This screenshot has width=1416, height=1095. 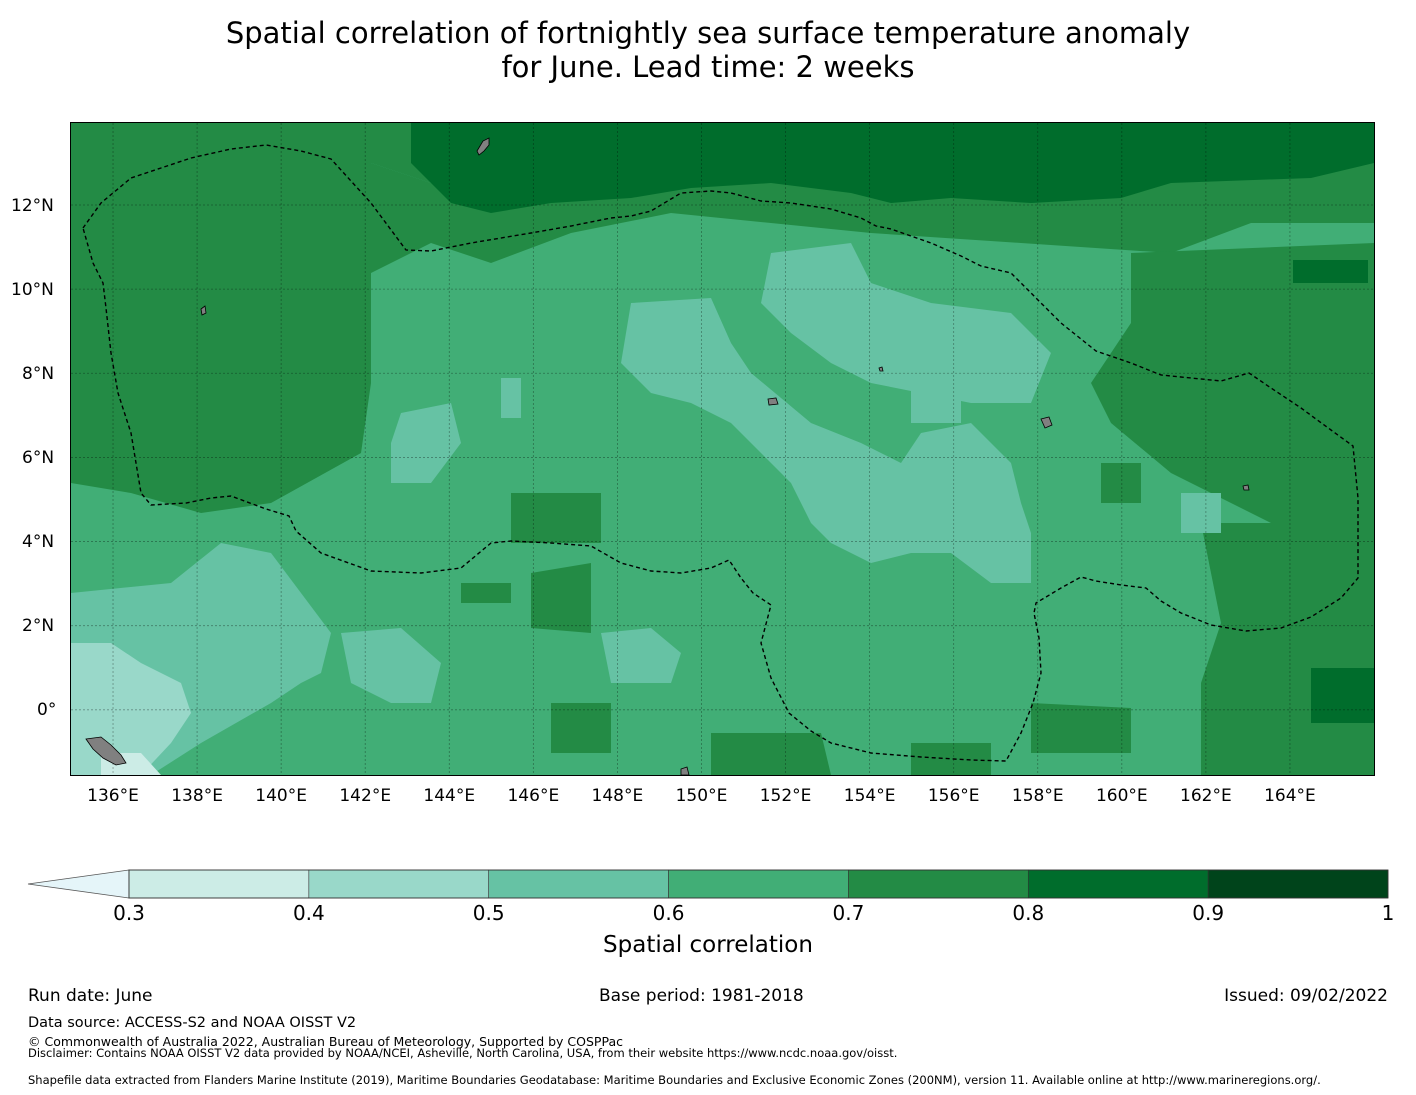 What do you see at coordinates (38, 542) in the screenshot?
I see `lat-label-4N: 4°N` at bounding box center [38, 542].